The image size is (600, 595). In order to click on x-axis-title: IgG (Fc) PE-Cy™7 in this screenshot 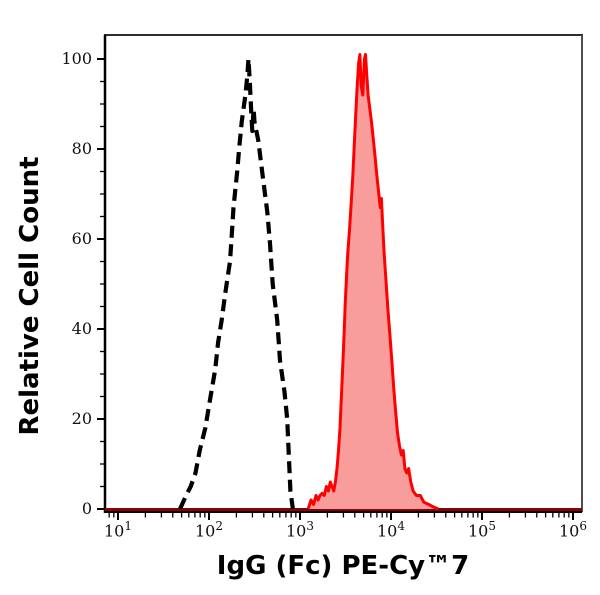, I will do `click(343, 566)`.